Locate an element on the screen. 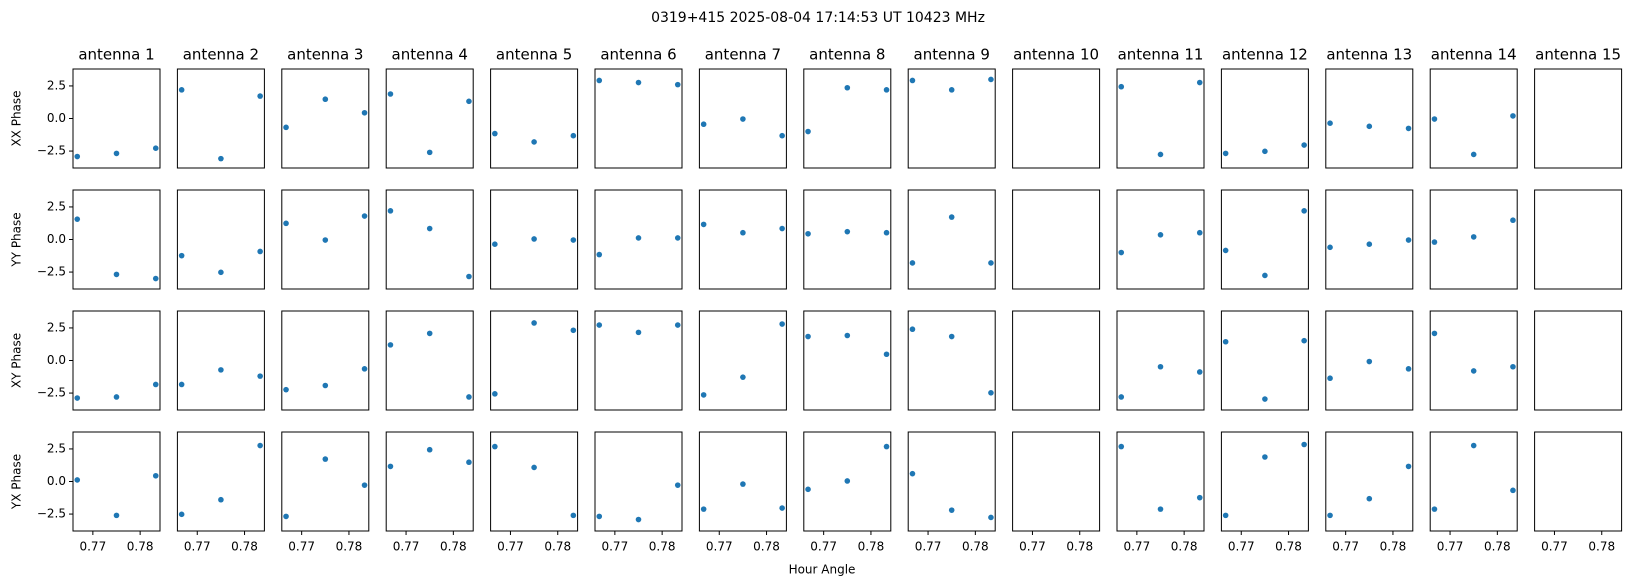 The image size is (1636, 586). subplot-title: antenna 9 is located at coordinates (952, 55).